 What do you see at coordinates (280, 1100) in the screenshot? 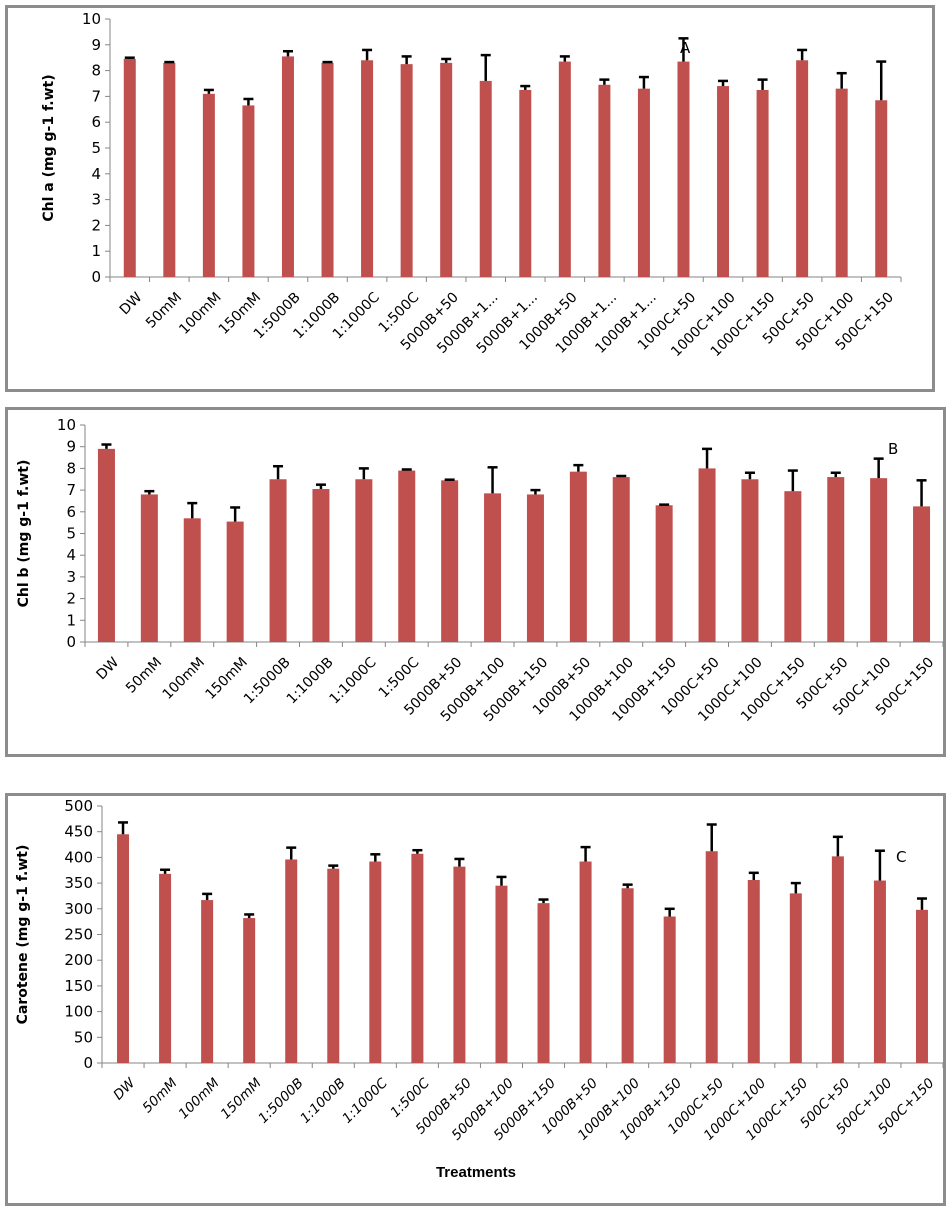
I see `category-label: 1:5000B` at bounding box center [280, 1100].